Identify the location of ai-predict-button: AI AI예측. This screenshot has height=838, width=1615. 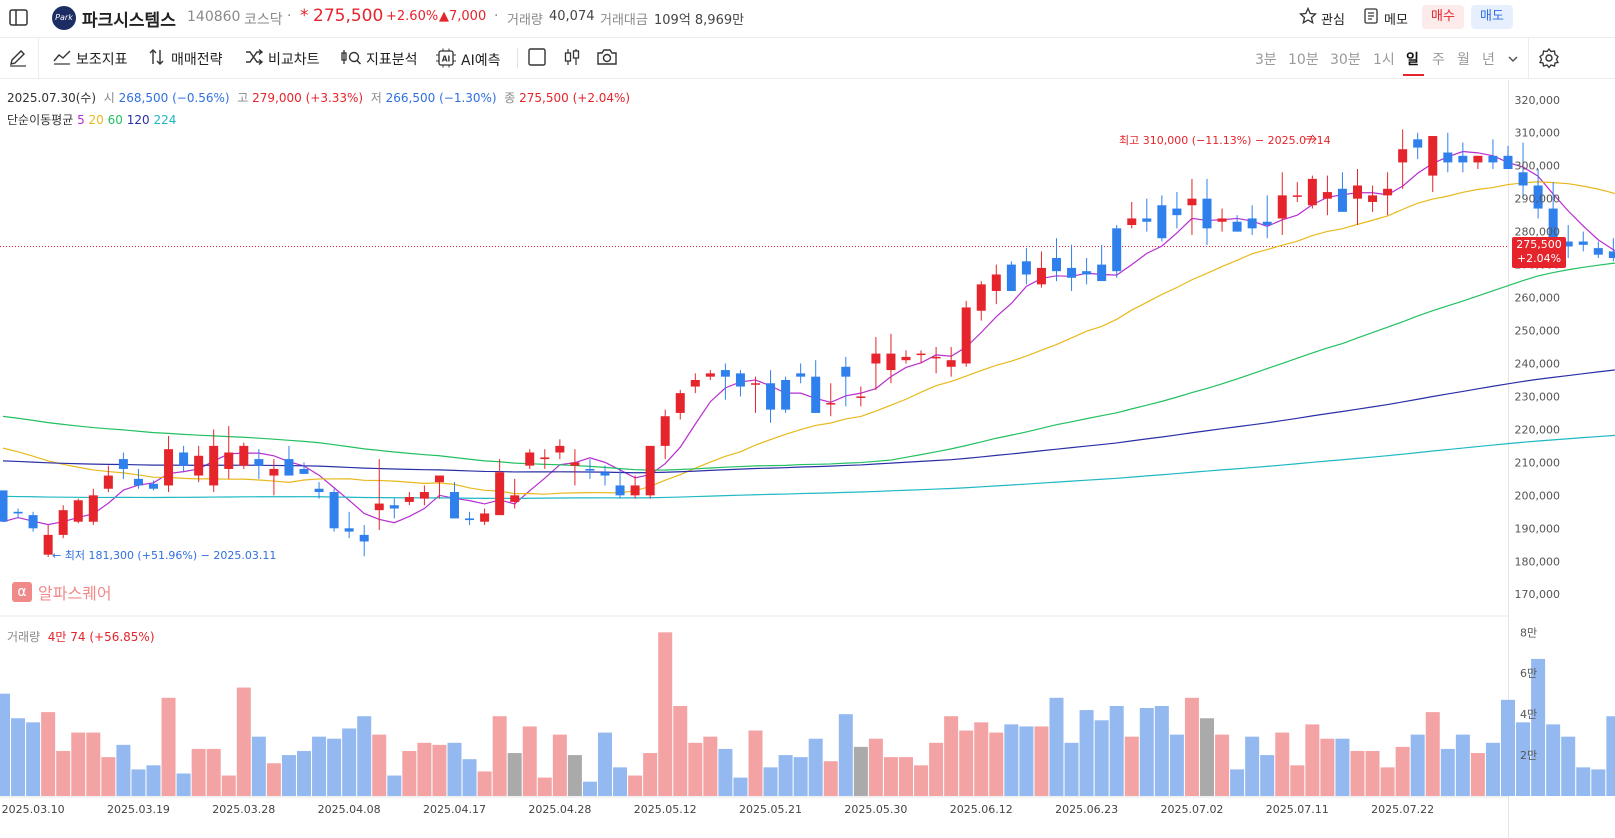
(467, 60).